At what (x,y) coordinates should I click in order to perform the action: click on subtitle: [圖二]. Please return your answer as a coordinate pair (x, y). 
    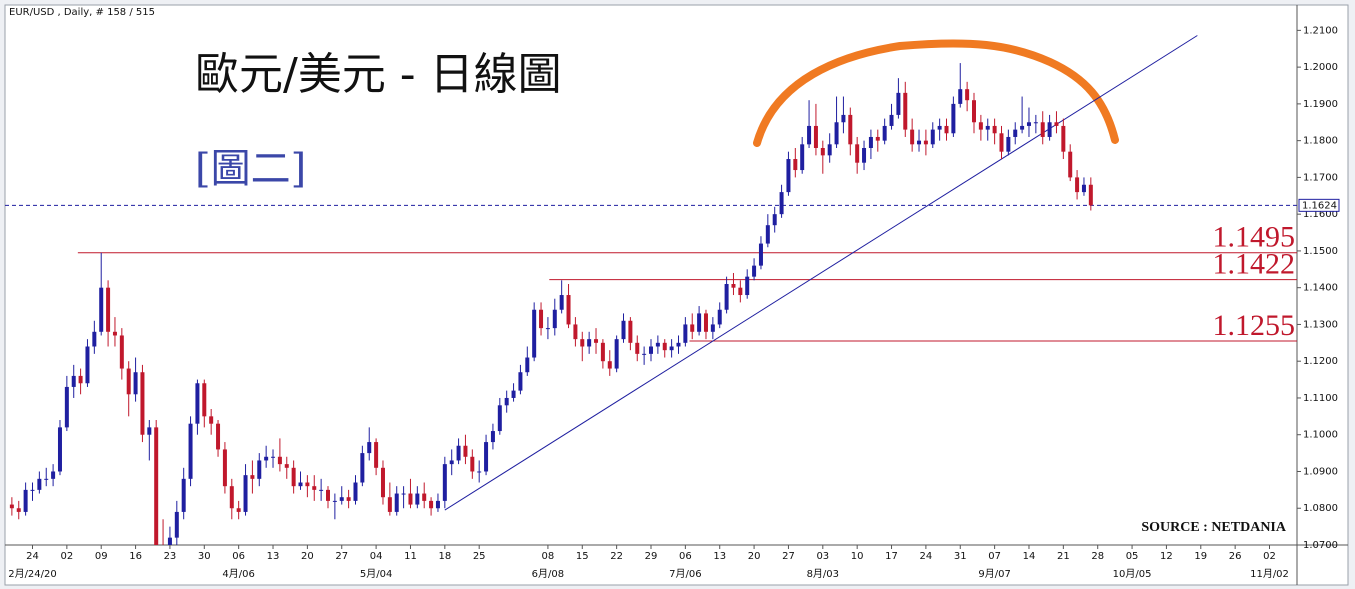
    Looking at the image, I should click on (250, 169).